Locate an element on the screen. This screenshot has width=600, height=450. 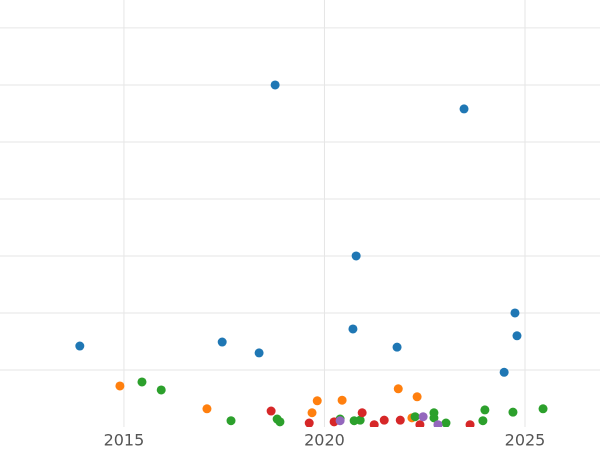
x-tick-label: 2025 is located at coordinates (525, 440).